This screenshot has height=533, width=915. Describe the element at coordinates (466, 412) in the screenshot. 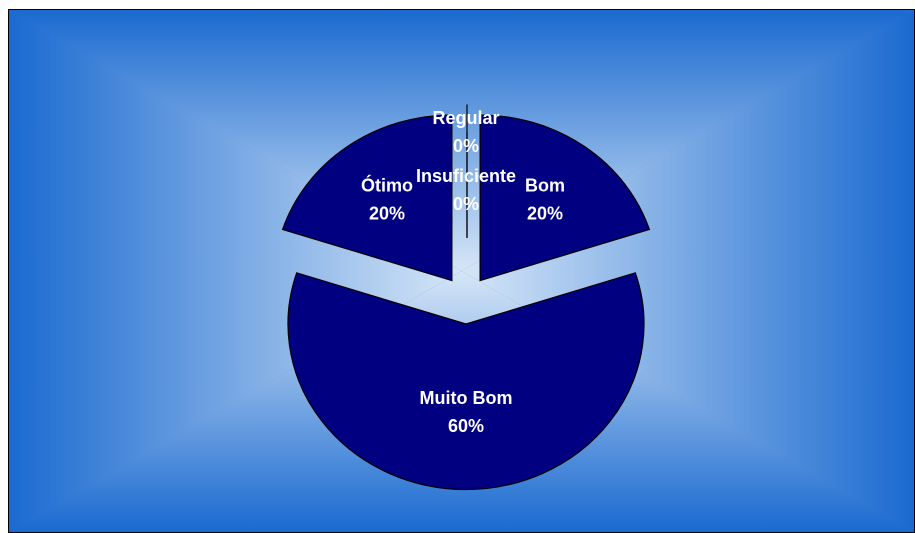

I see `slice-label-muito-bom: Muito Bom 60%` at that location.